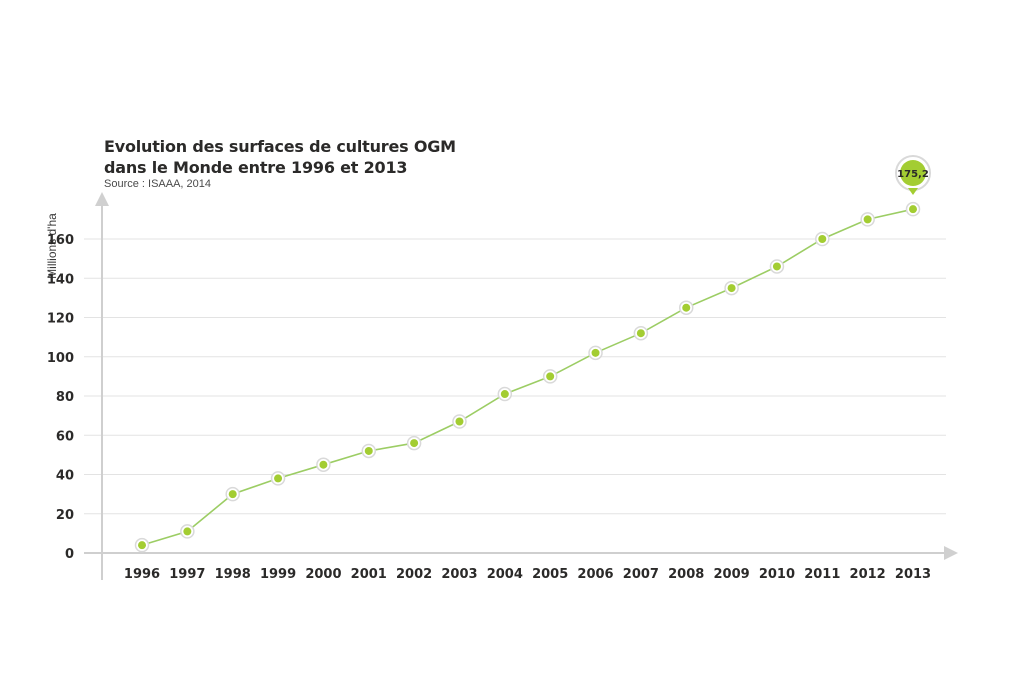 The height and width of the screenshot is (700, 1024). What do you see at coordinates (256, 167) in the screenshot?
I see `chart-title-line-2: dans le Monde entre 1996 et 2013` at bounding box center [256, 167].